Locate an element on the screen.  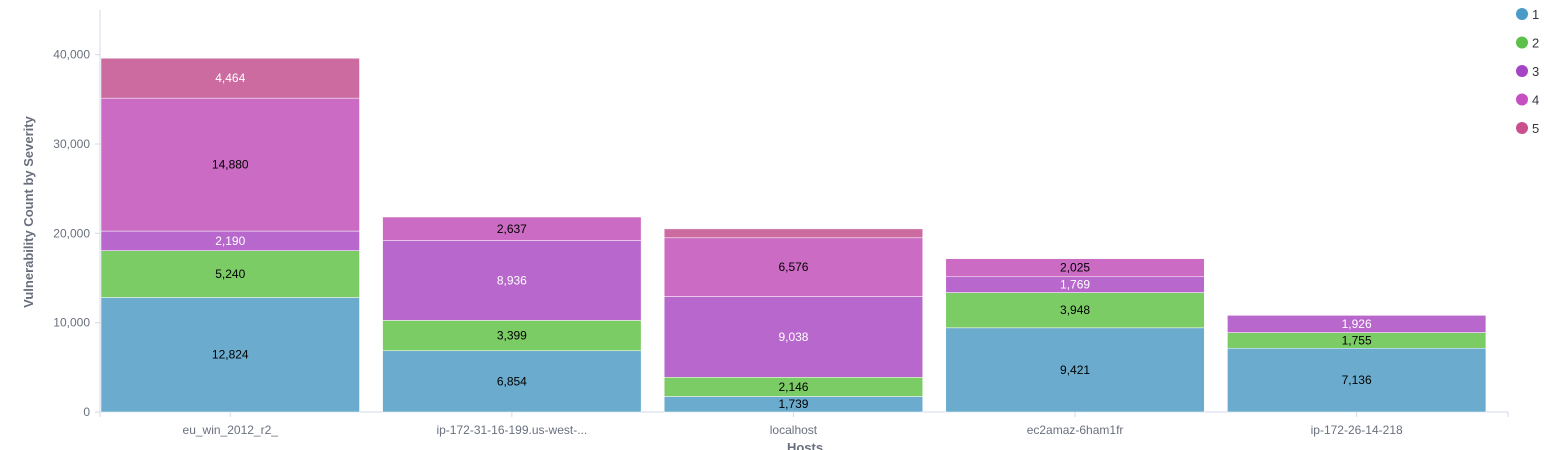
legend-item-1: 1 is located at coordinates (1527, 14).